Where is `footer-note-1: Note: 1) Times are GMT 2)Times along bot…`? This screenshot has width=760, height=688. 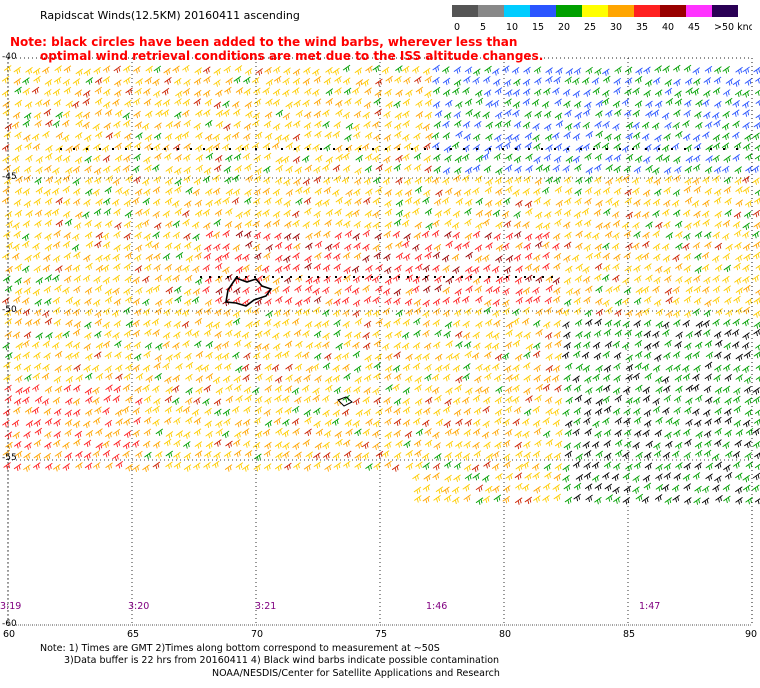 footer-note-1: Note: 1) Times are GMT 2)Times along bot… is located at coordinates (240, 648).